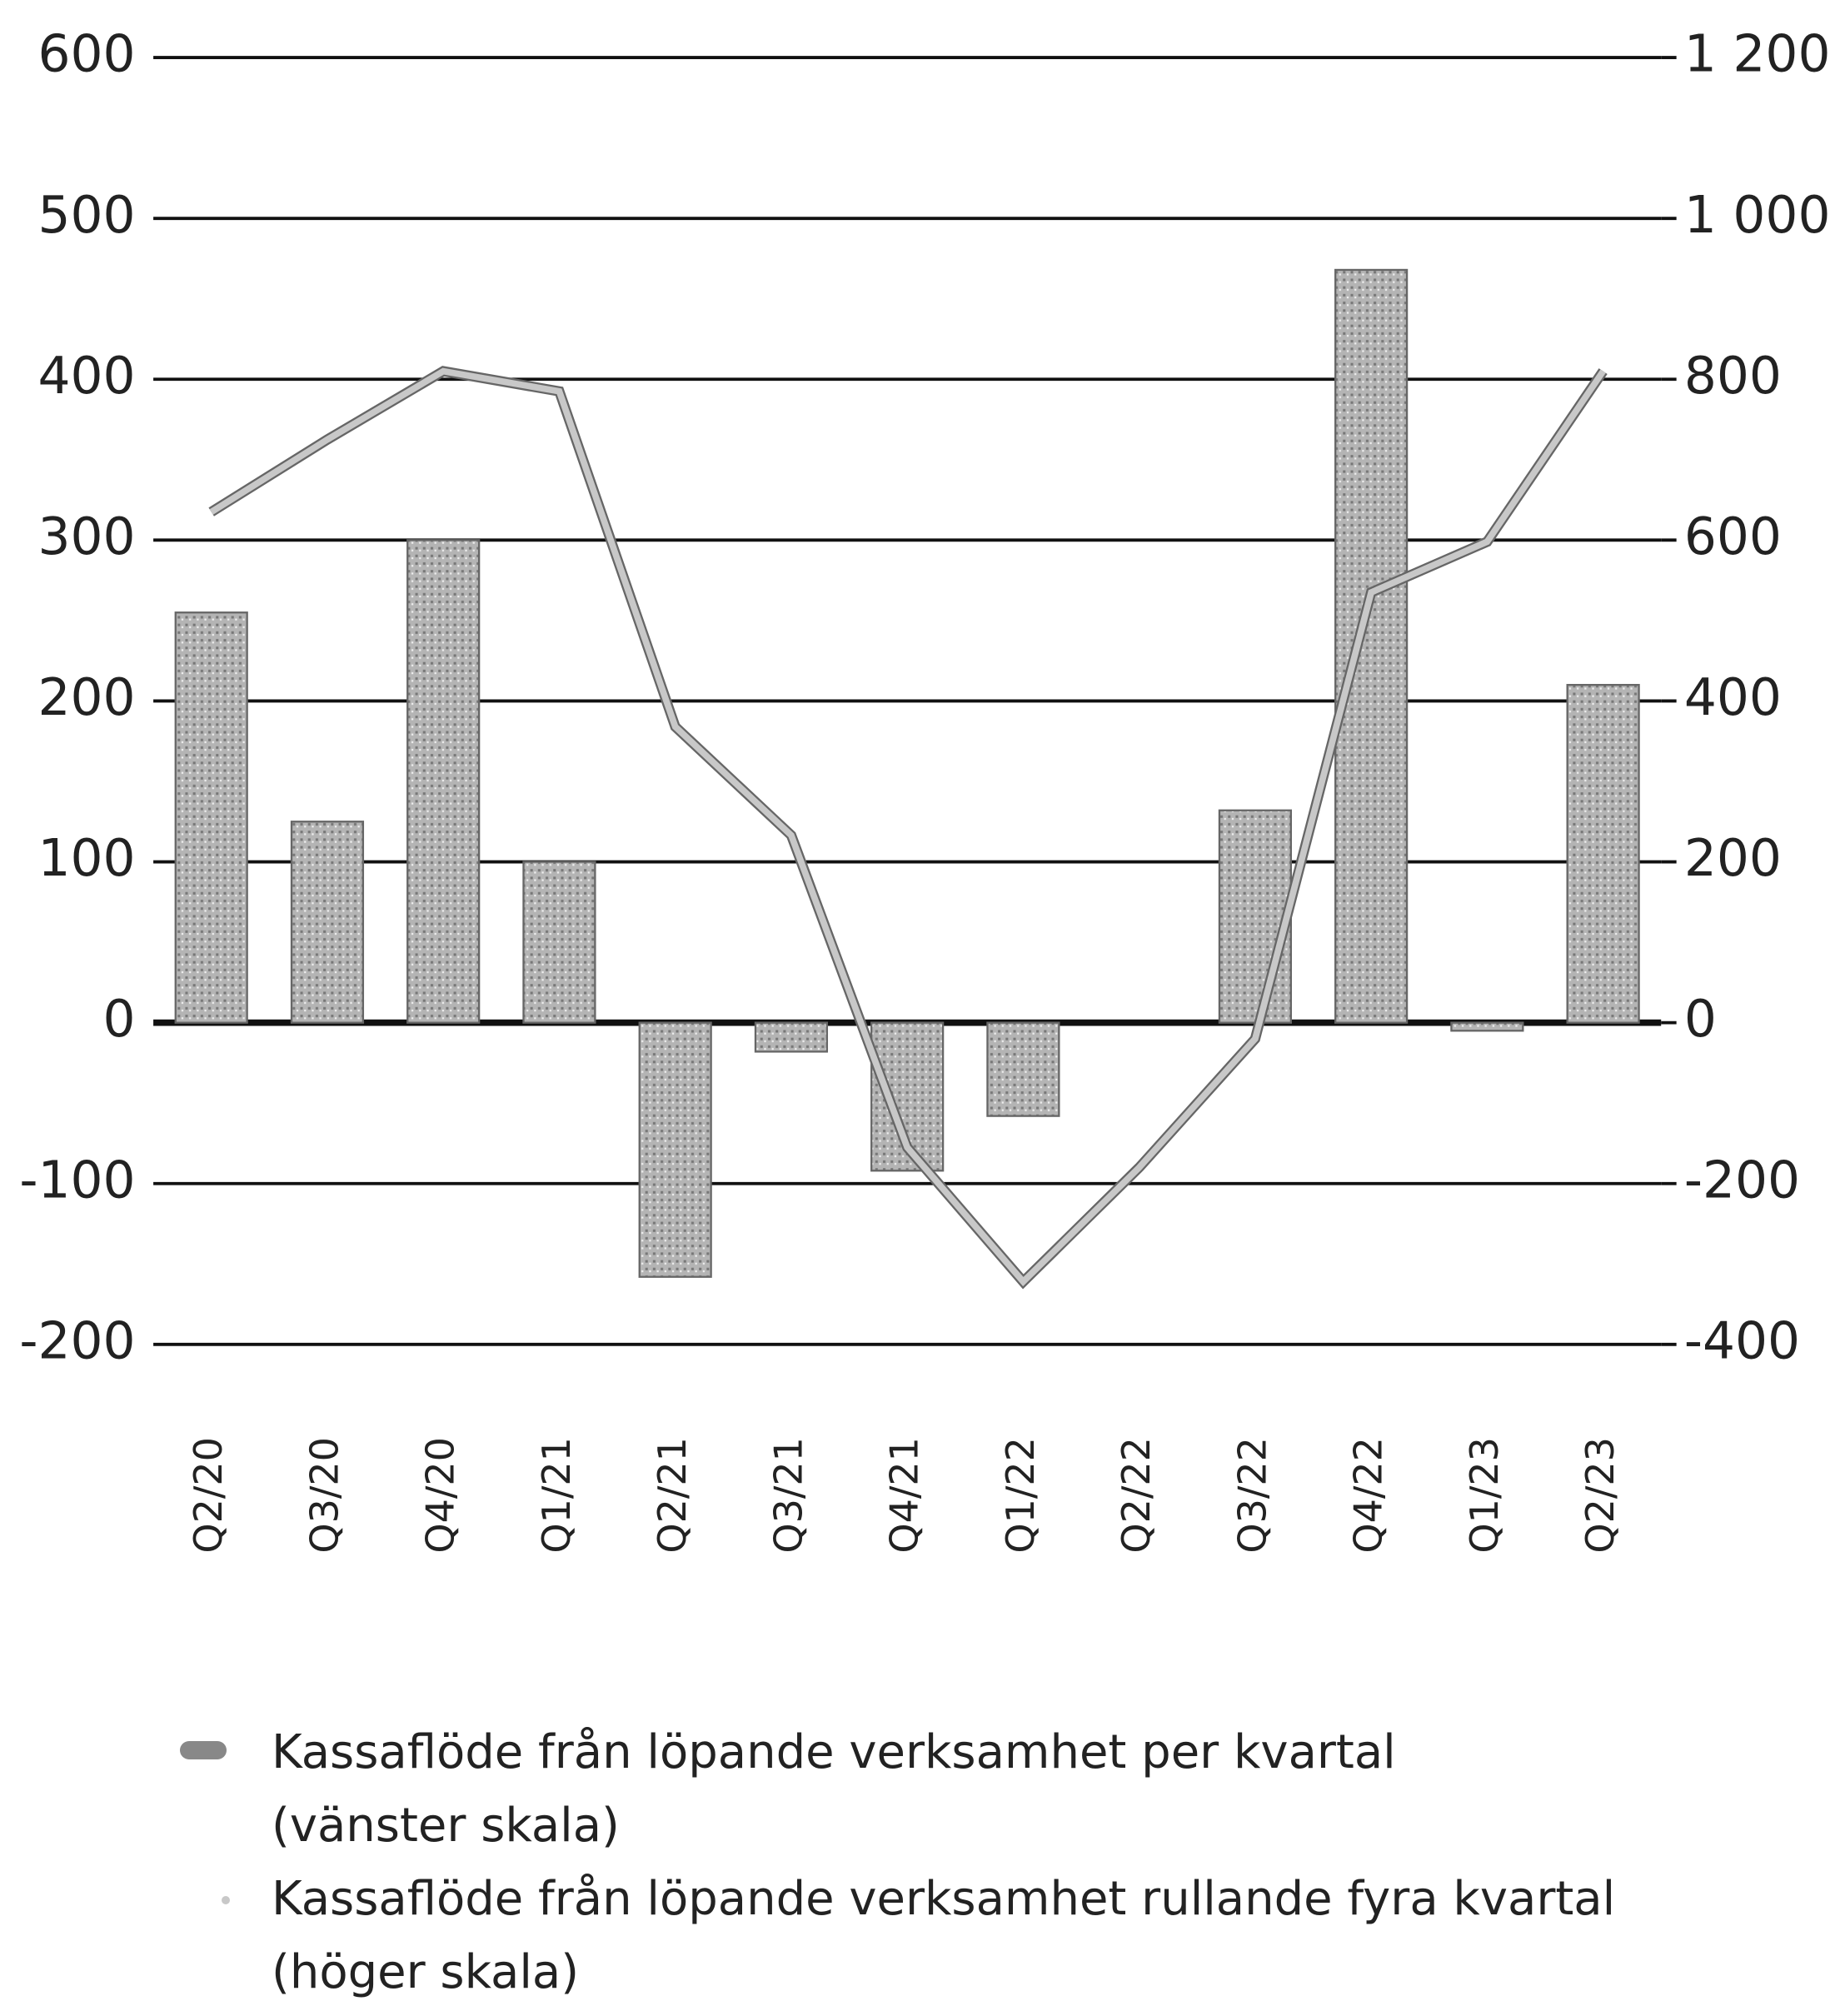  Describe the element at coordinates (787, 1495) in the screenshot. I see `x-tick-label: Q3/21` at that location.